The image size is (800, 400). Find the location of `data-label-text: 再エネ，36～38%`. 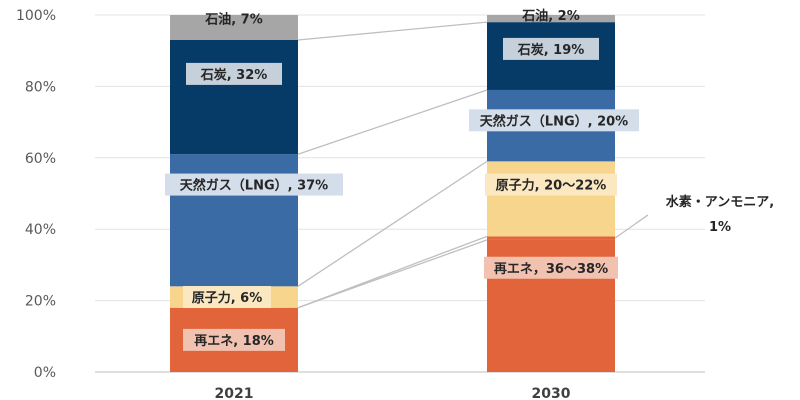

data-label-text: 再エネ，36～38% is located at coordinates (551, 269).